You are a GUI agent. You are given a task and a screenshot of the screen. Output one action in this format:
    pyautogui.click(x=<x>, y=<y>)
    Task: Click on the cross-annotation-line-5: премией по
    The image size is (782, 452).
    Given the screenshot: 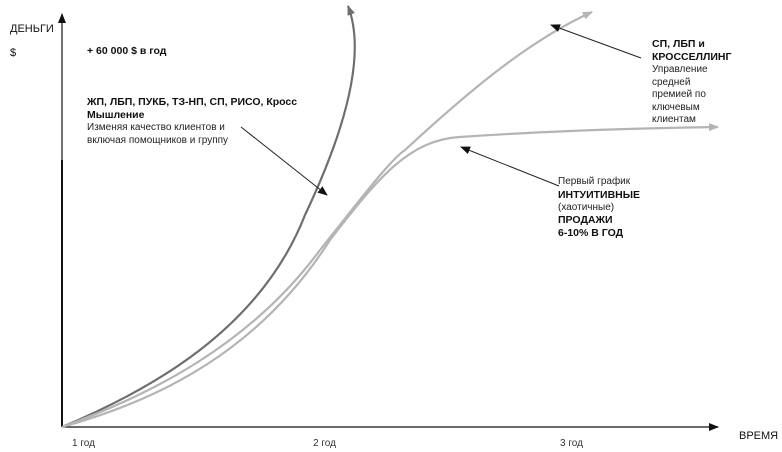 What is the action you would take?
    pyautogui.click(x=679, y=95)
    